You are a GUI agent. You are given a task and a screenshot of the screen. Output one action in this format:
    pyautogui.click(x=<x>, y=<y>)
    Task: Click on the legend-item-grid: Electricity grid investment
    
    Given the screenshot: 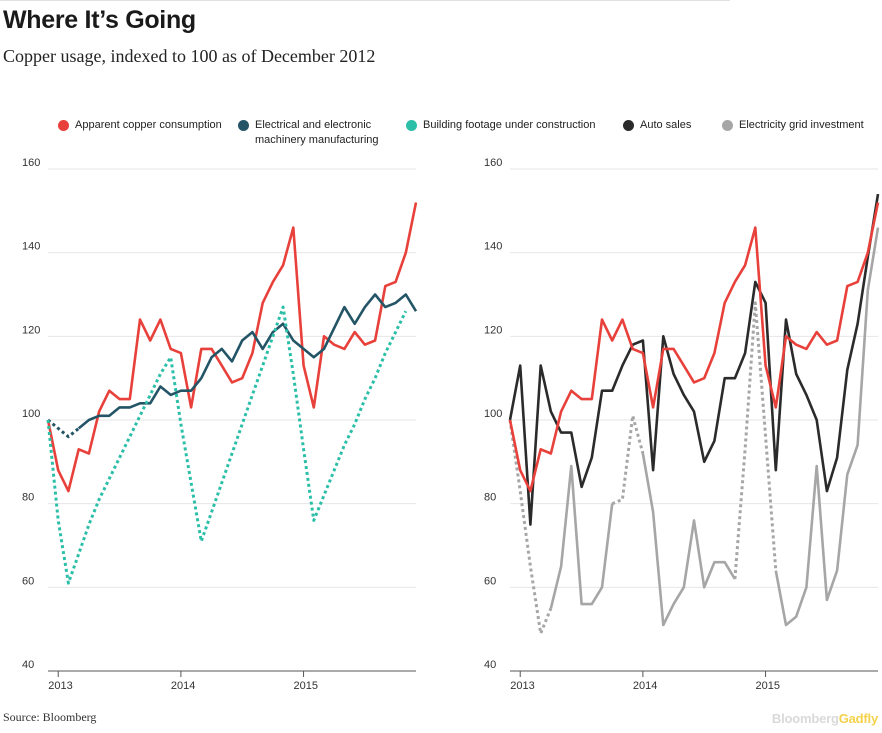 What is the action you would take?
    pyautogui.click(x=793, y=125)
    